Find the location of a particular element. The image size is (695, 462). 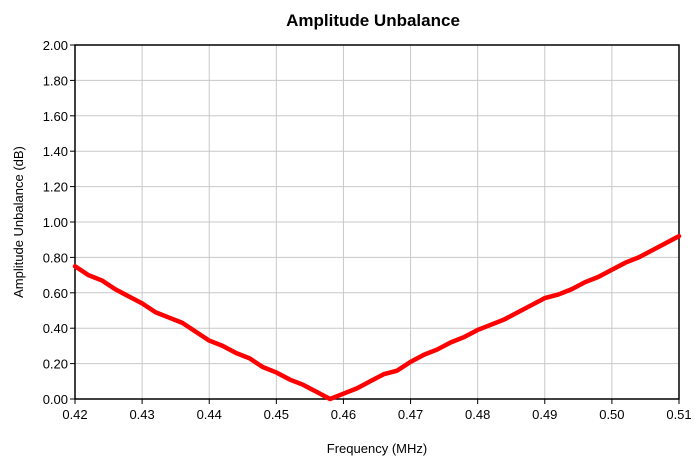

y-tick-label: 1.00 is located at coordinates (55, 222).